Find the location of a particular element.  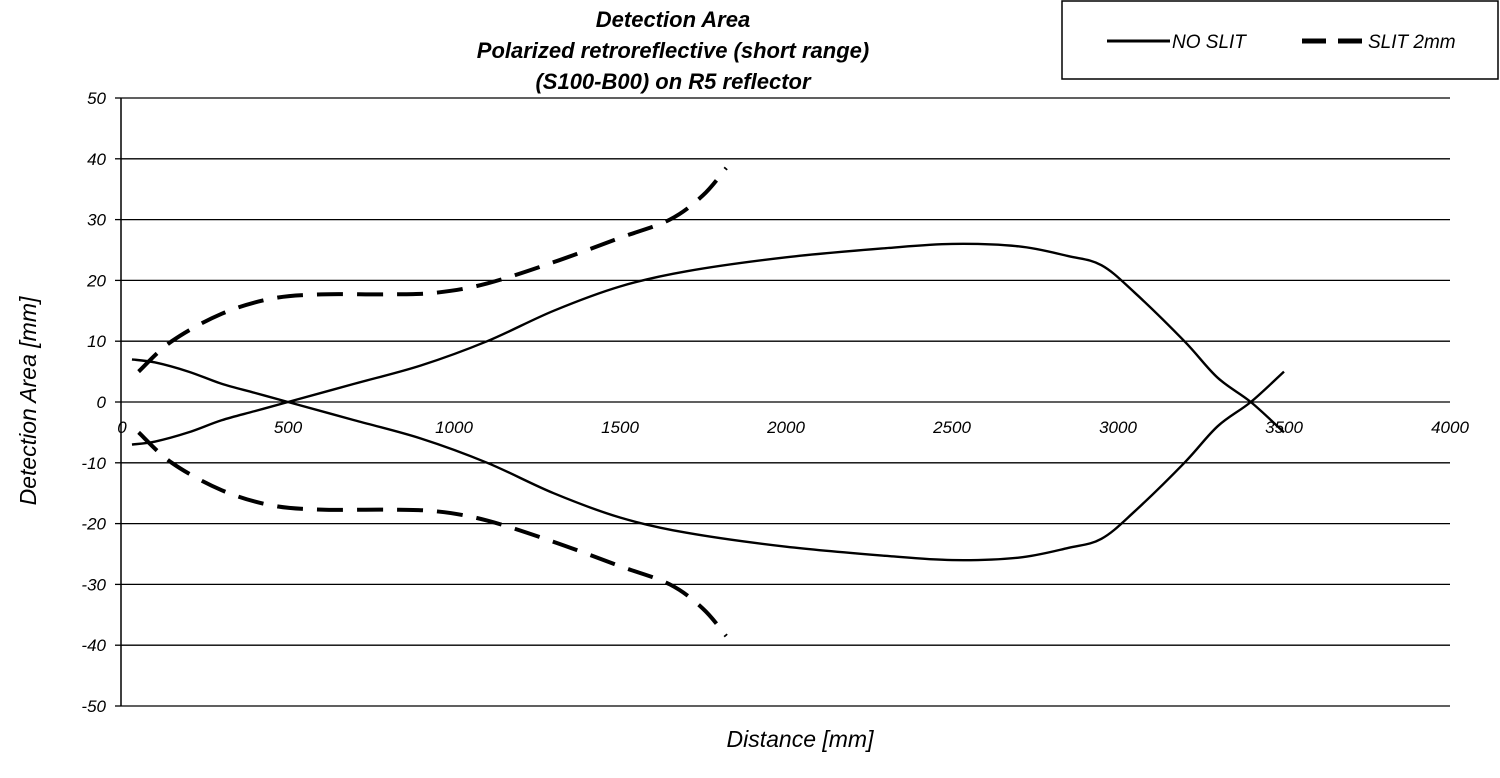

y-tick-label: 50 is located at coordinates (96, 98).